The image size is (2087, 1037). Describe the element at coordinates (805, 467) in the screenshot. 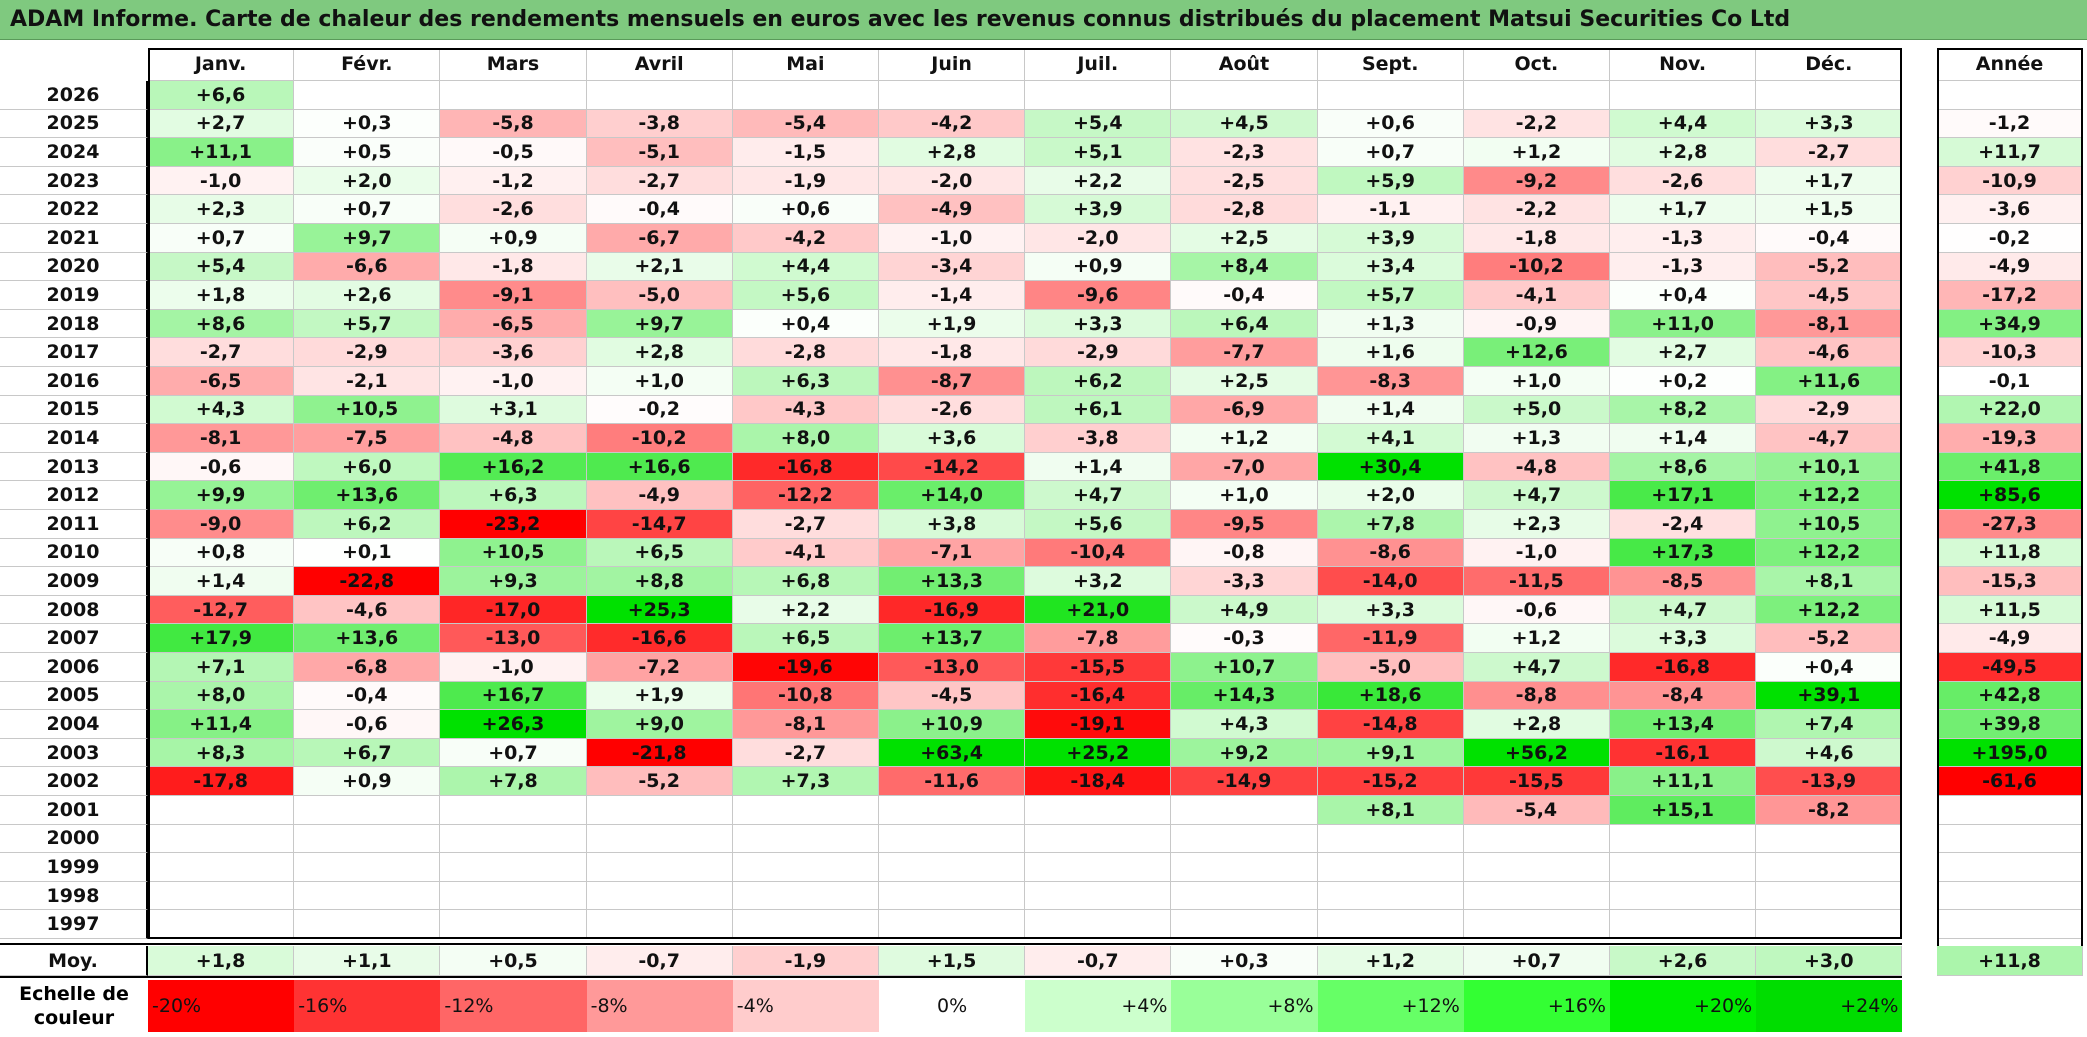

I see `heatmap-cell: -16,8` at that location.